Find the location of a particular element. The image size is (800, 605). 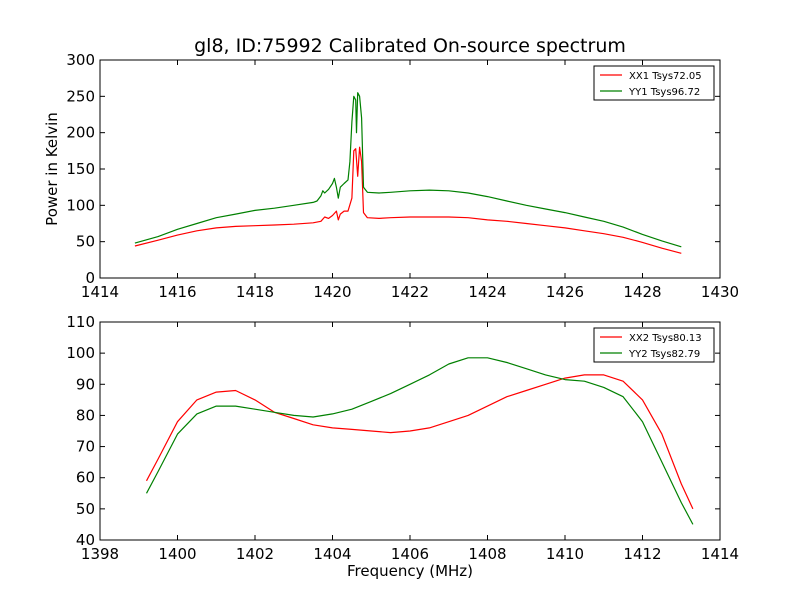

y-tick-label: 300 is located at coordinates (80, 60).